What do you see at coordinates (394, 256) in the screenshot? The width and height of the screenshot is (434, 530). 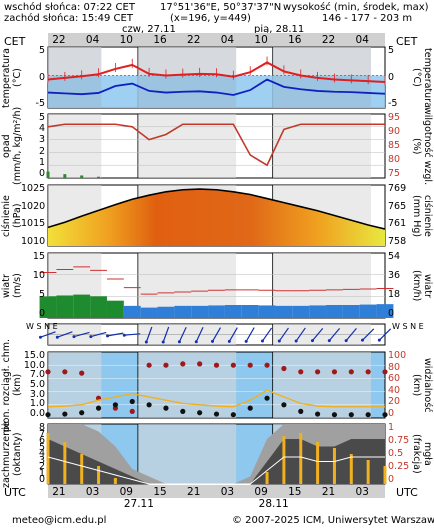 I see `wind-ytick-right-0: 54` at bounding box center [394, 256].